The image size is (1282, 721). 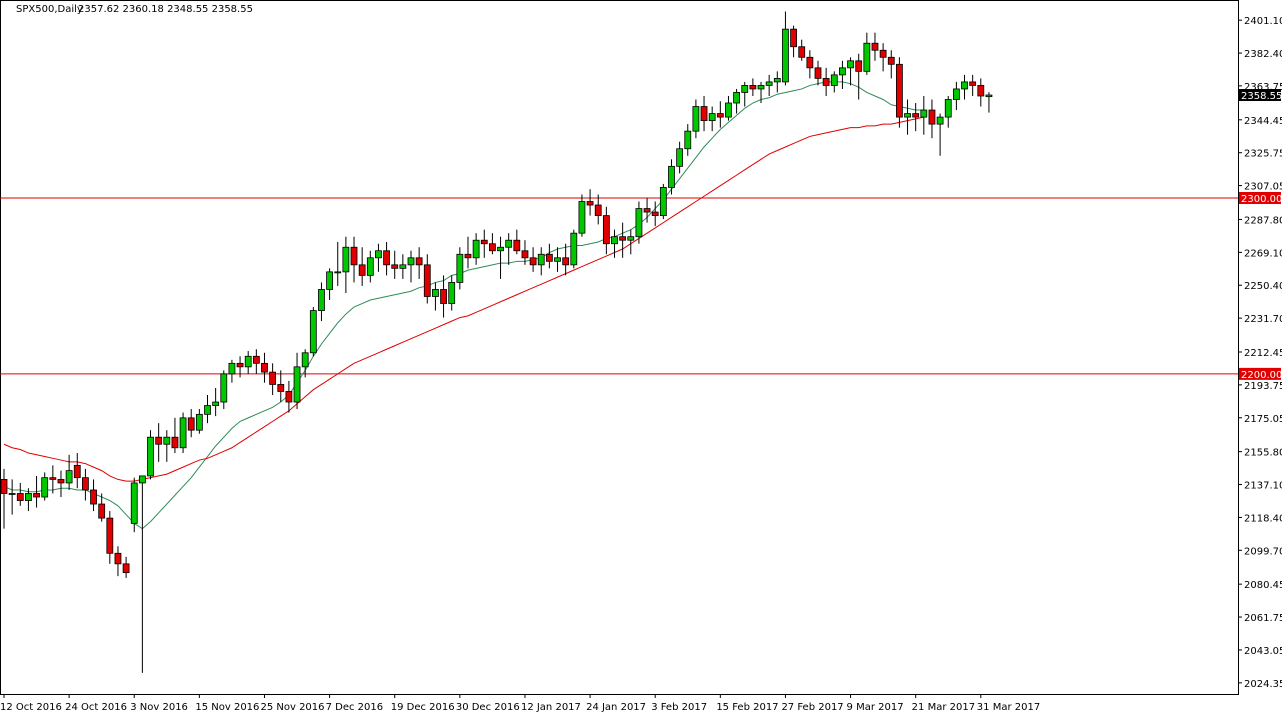 What do you see at coordinates (1263, 651) in the screenshot?
I see `price-tick-label: 2043.05` at bounding box center [1263, 651].